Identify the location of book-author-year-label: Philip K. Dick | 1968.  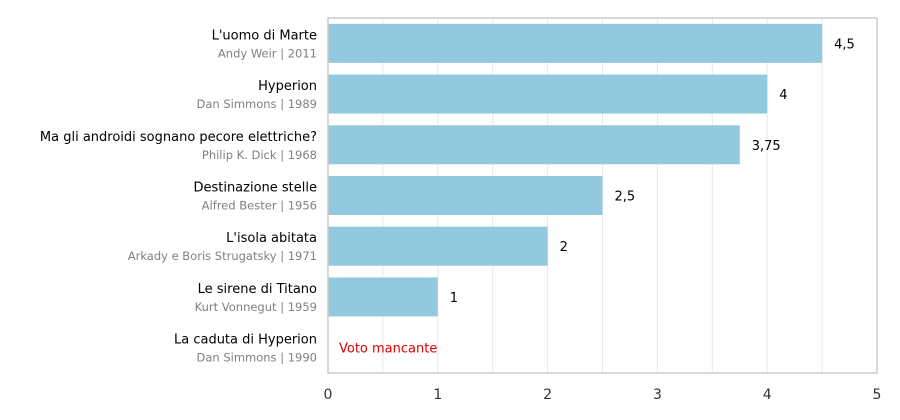
(259, 155).